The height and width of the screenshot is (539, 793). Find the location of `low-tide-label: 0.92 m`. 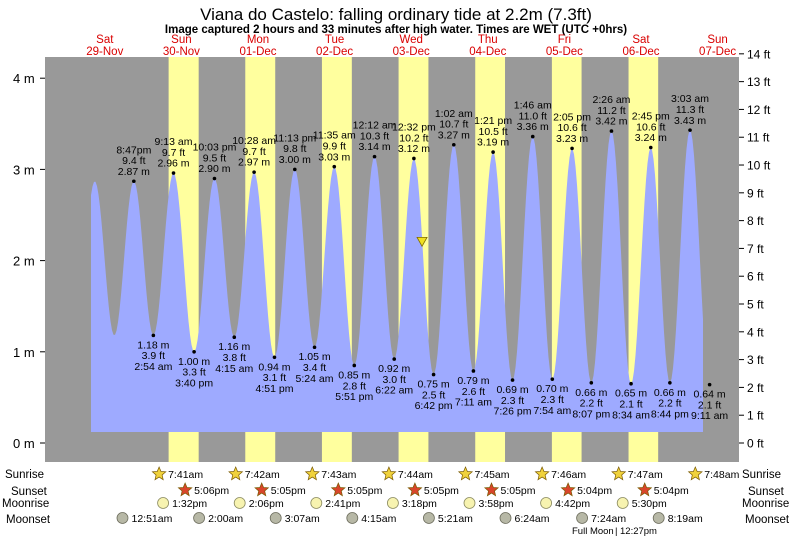

low-tide-label: 0.92 m is located at coordinates (394, 369).